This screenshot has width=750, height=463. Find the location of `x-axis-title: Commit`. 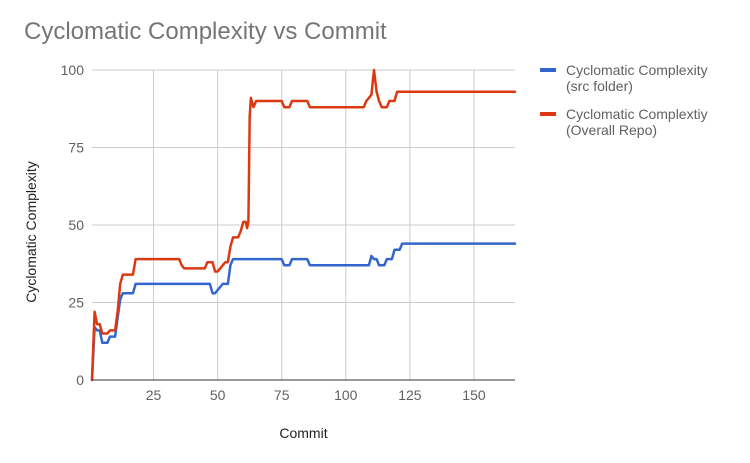

x-axis-title: Commit is located at coordinates (303, 433).